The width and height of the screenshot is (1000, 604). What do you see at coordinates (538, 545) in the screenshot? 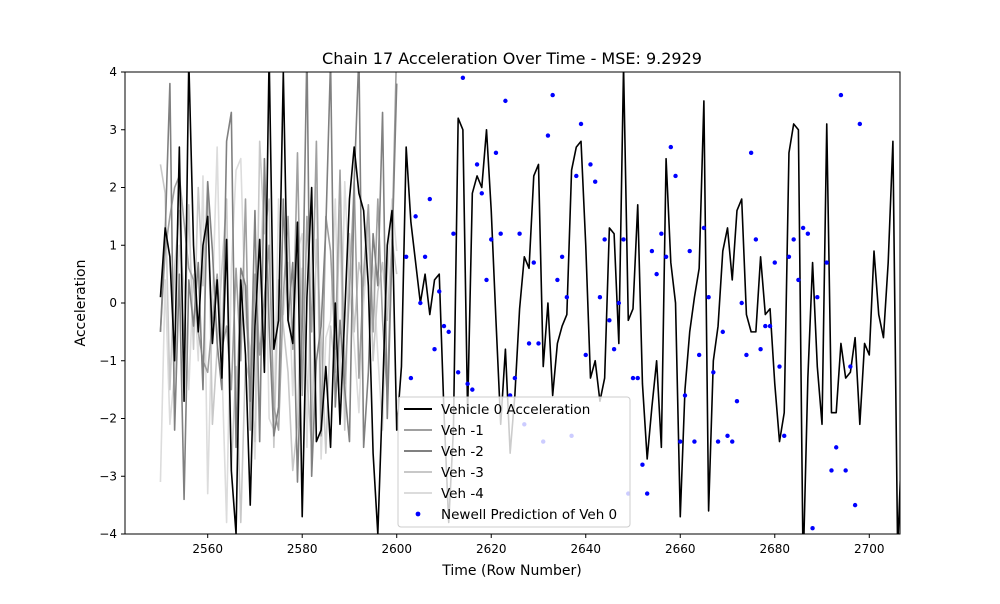
I see `x-axis: 2560 2580 2600 2620 2640 2660 2680 2700` at bounding box center [538, 545].